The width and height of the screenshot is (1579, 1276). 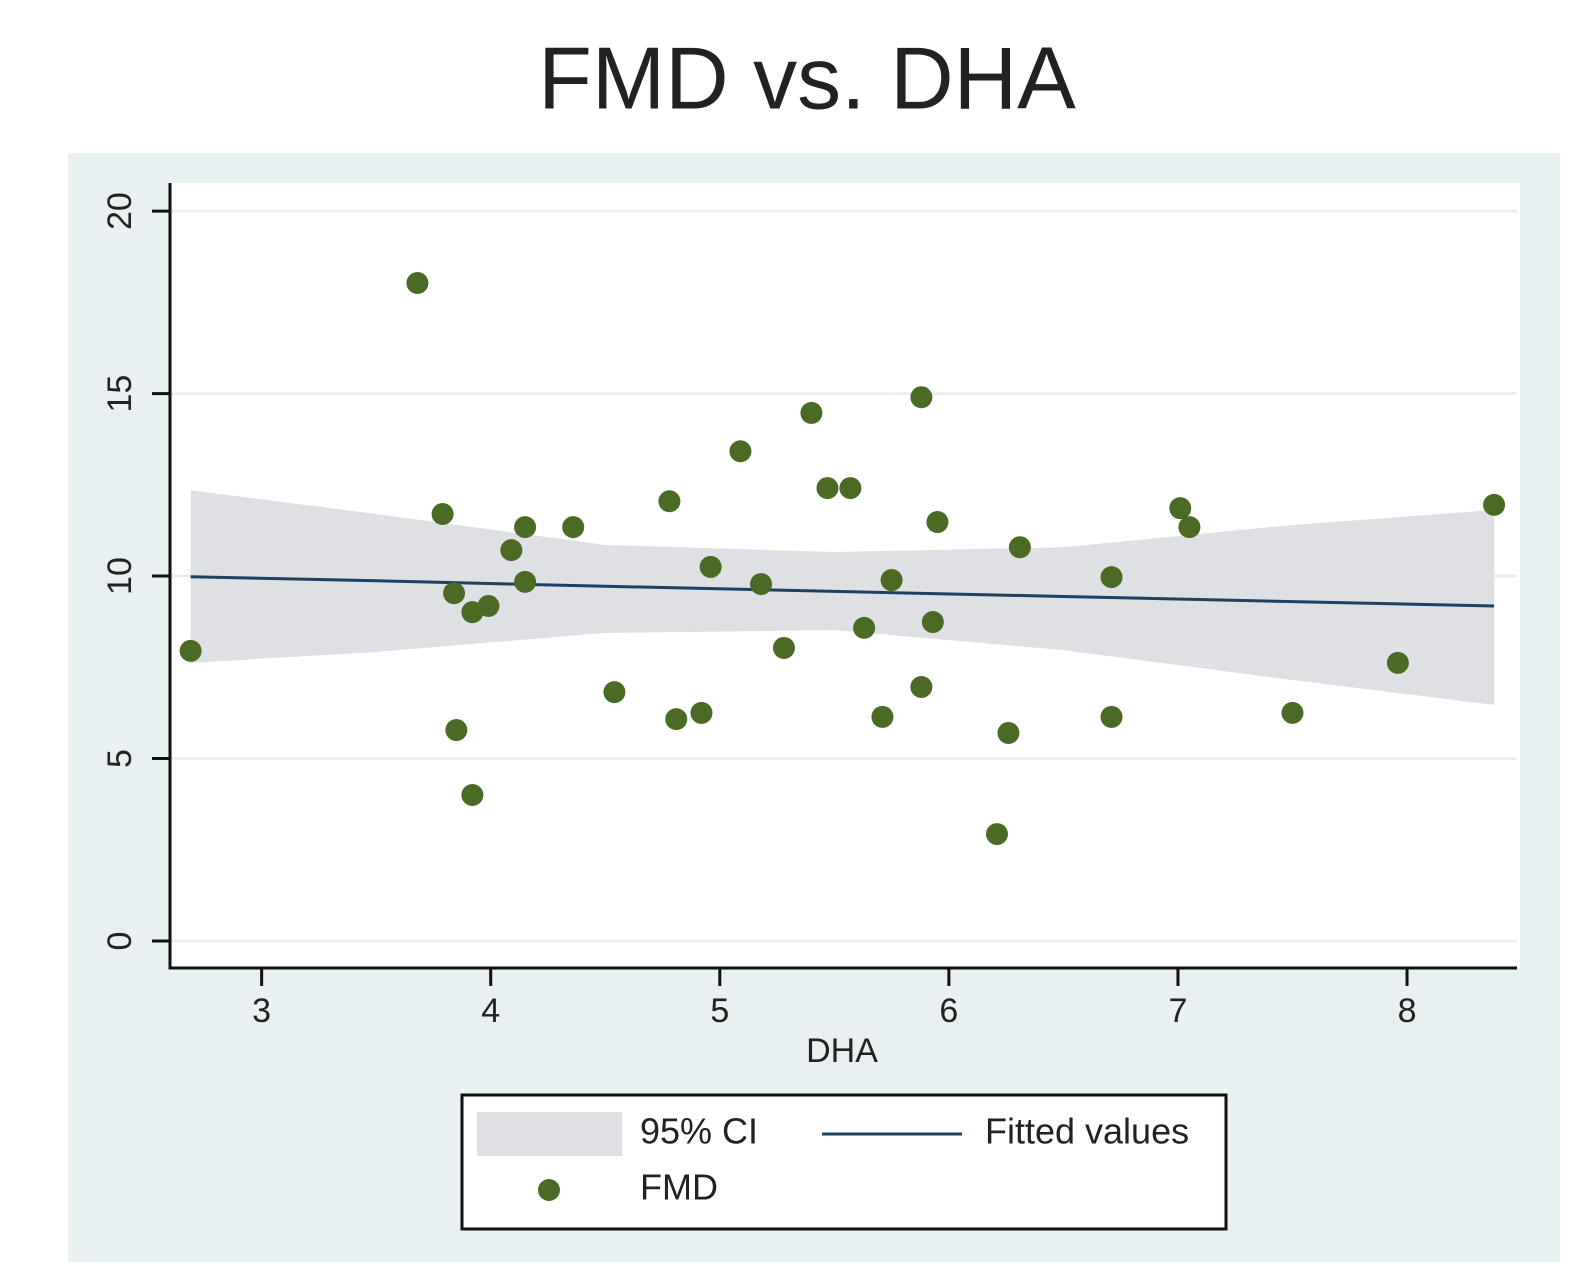 What do you see at coordinates (842, 591) in the screenshot?
I see `fitted-line` at bounding box center [842, 591].